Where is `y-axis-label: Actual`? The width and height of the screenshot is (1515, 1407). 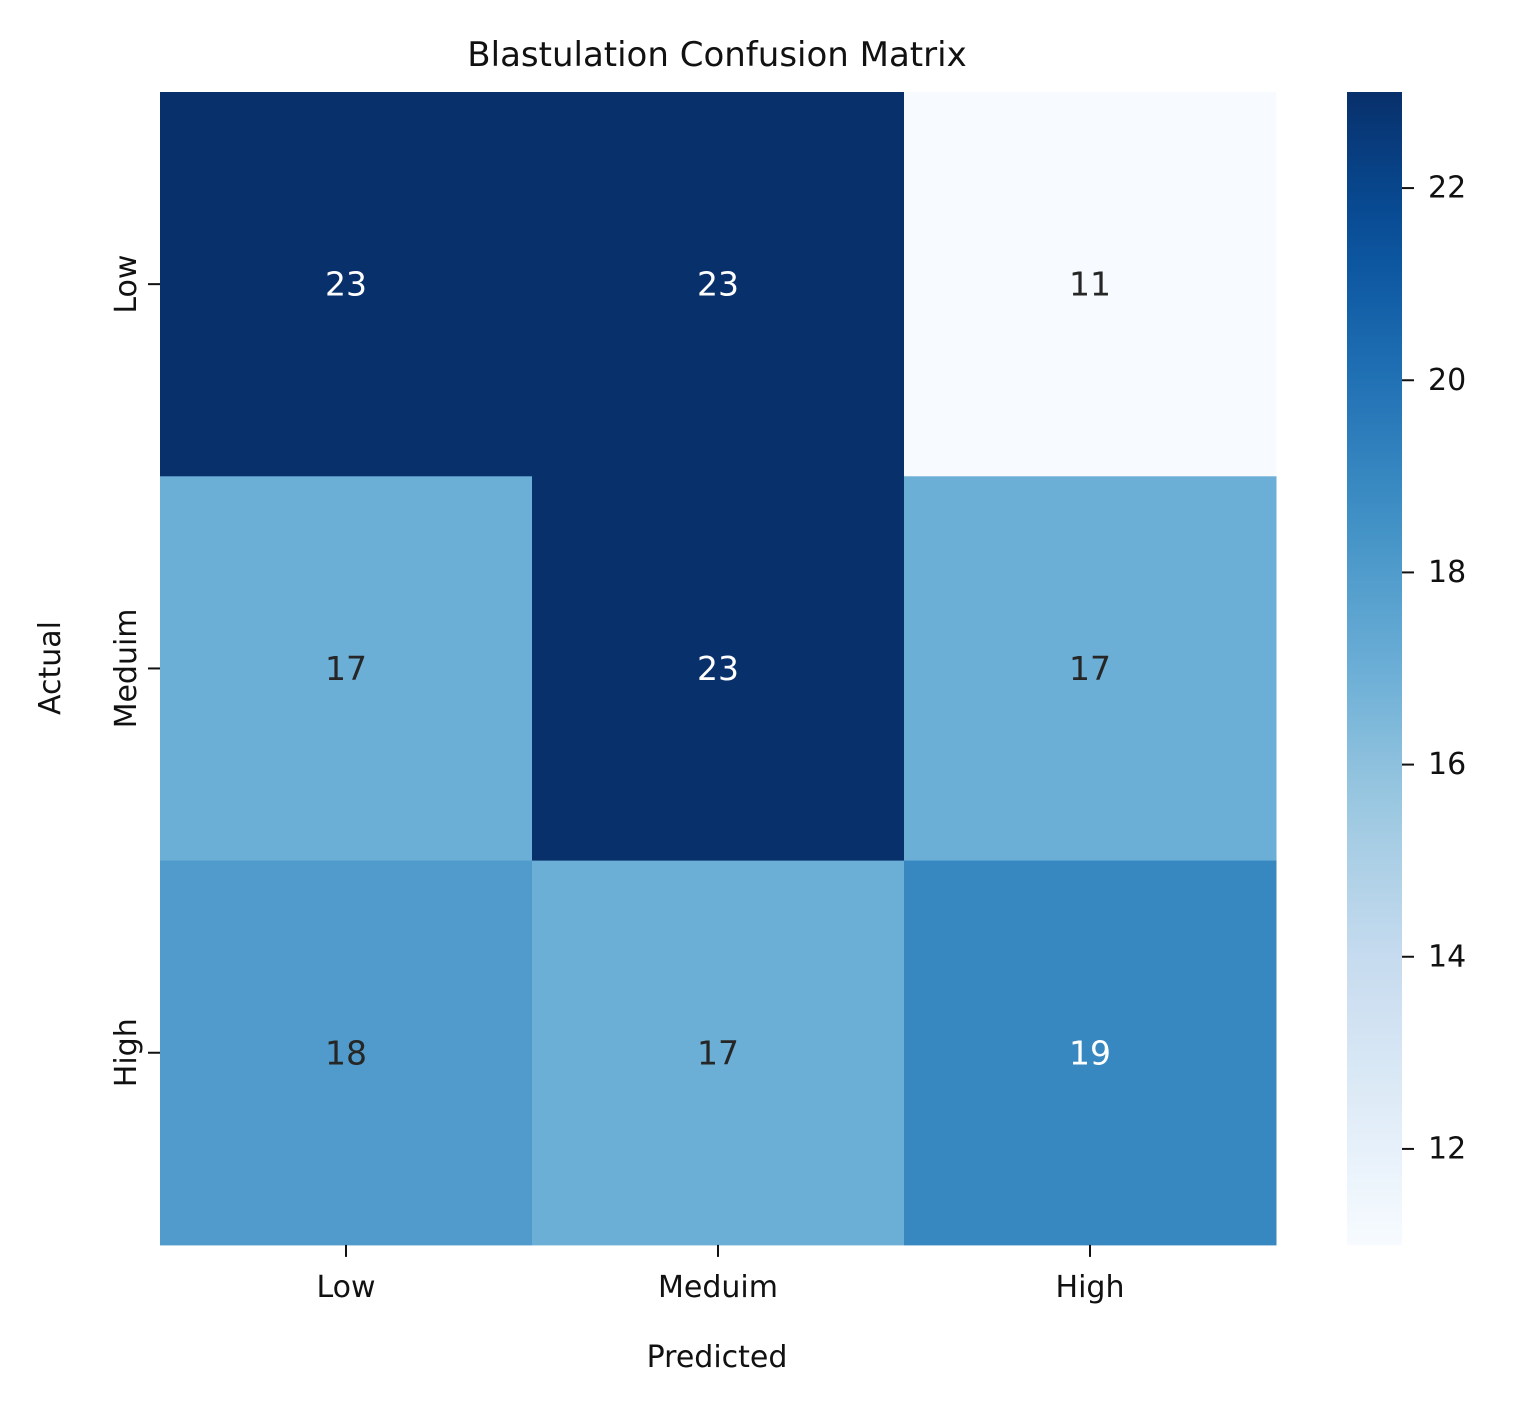 y-axis-label: Actual is located at coordinates (50, 668).